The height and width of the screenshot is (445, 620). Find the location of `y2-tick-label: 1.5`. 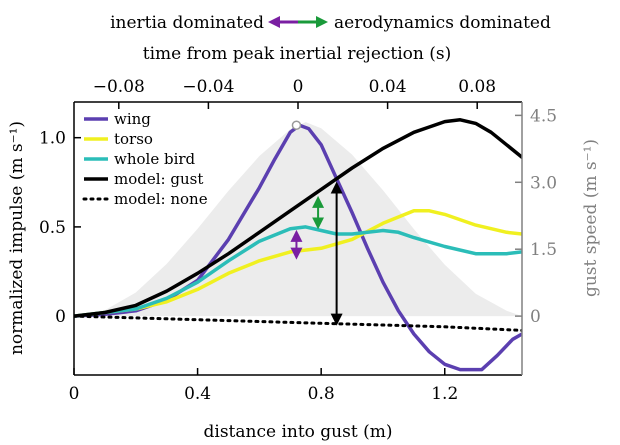

y2-tick-label: 1.5 is located at coordinates (543, 250).